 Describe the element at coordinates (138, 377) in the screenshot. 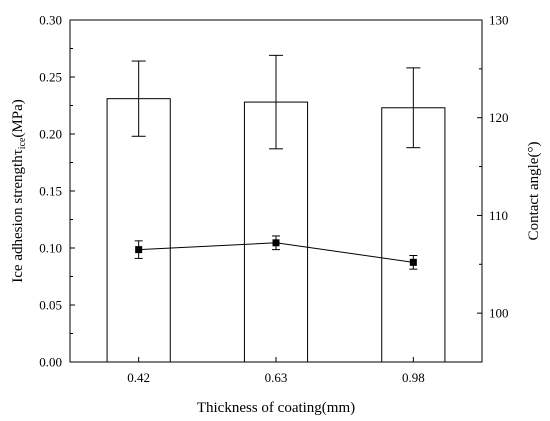

I see `x-tick-label: 0.42` at that location.